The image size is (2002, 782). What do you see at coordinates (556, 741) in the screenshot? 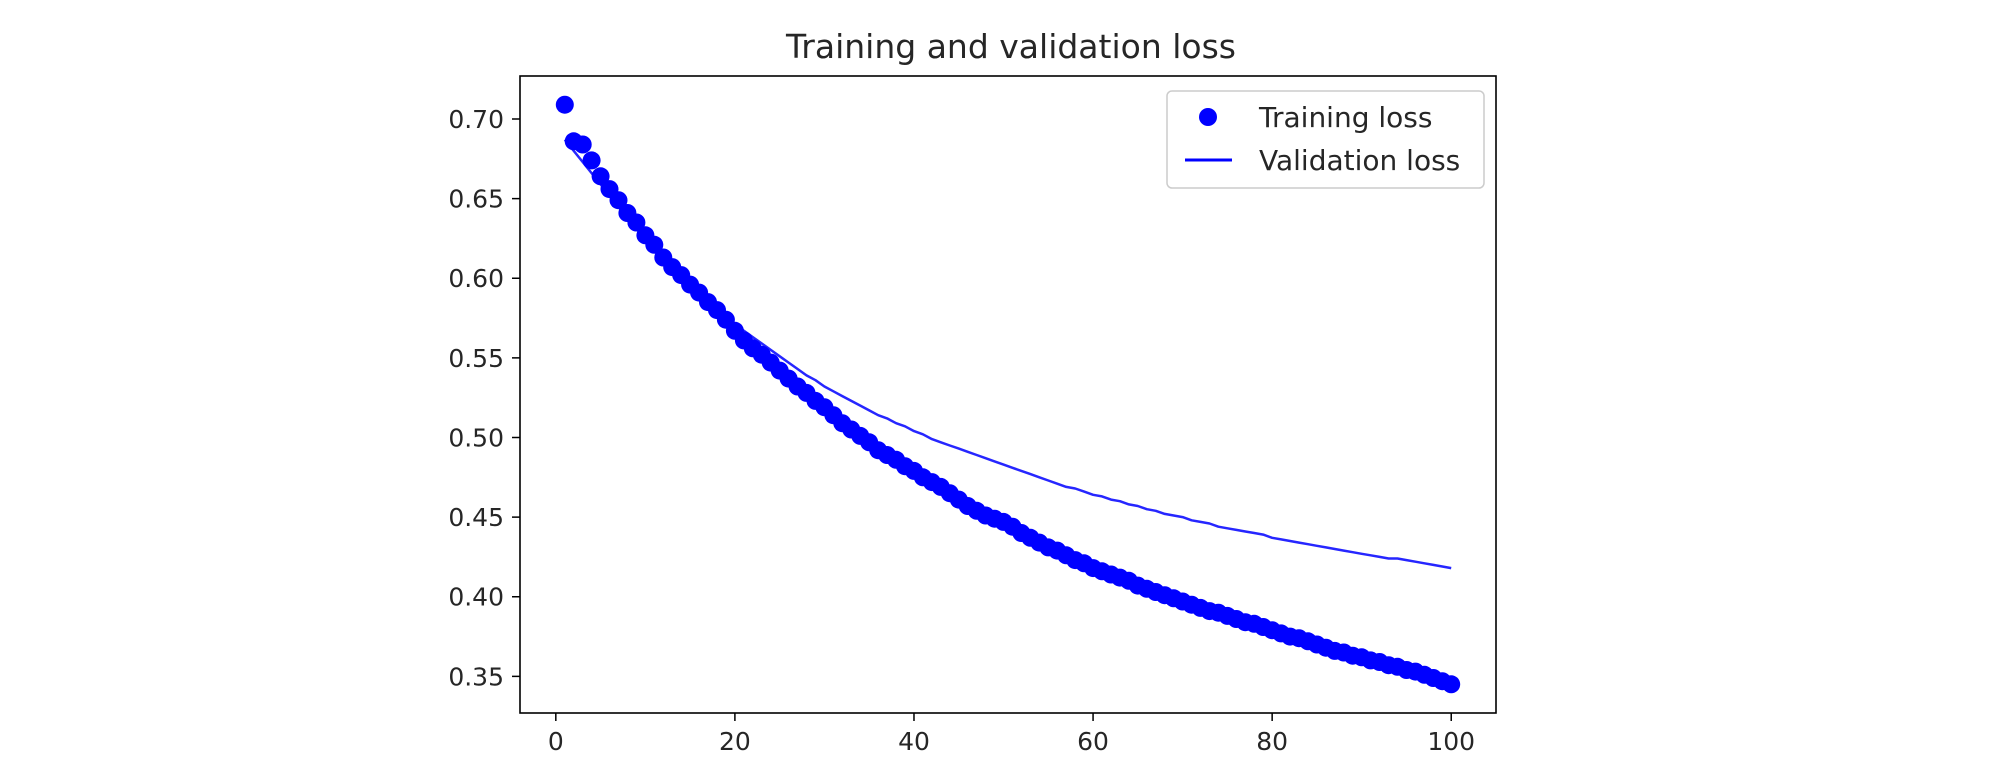
I see `x-tick-label: 0` at bounding box center [556, 741].